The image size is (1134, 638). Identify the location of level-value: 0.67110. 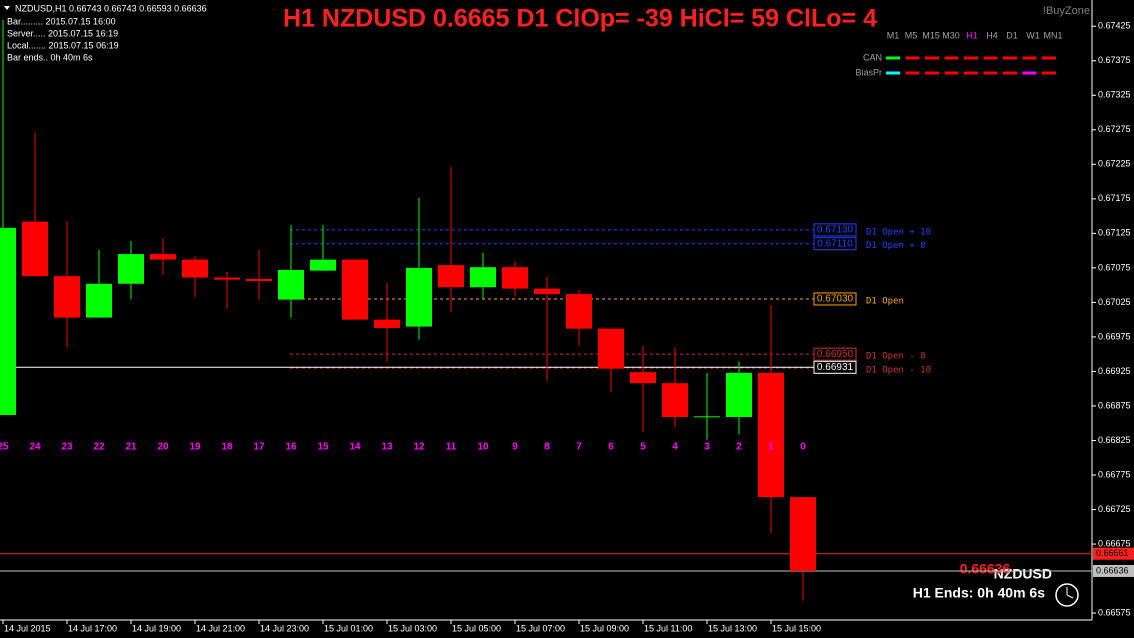
(835, 243).